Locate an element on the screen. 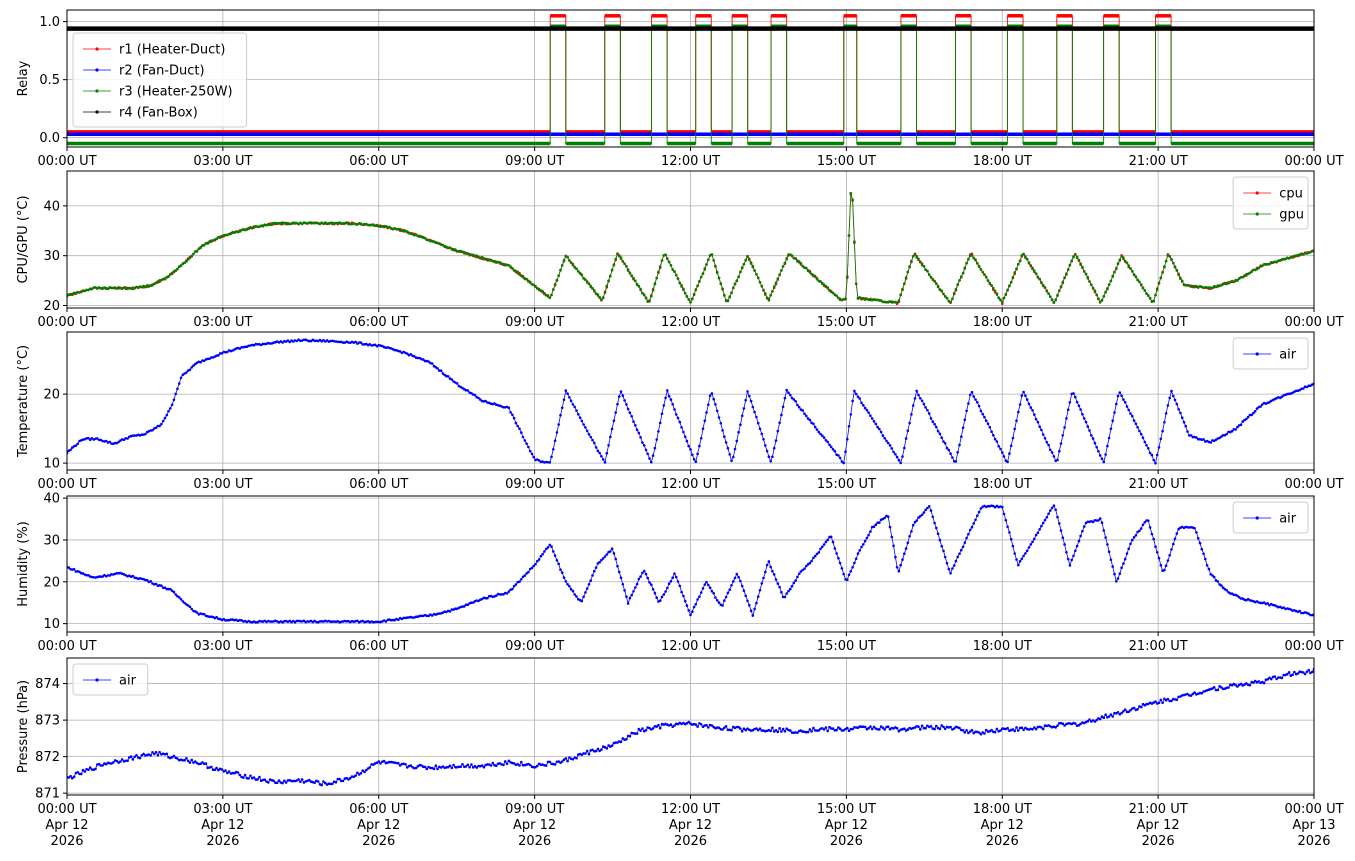 This screenshot has width=1355, height=861. x-tick-label: 15:00 UT is located at coordinates (846, 322).